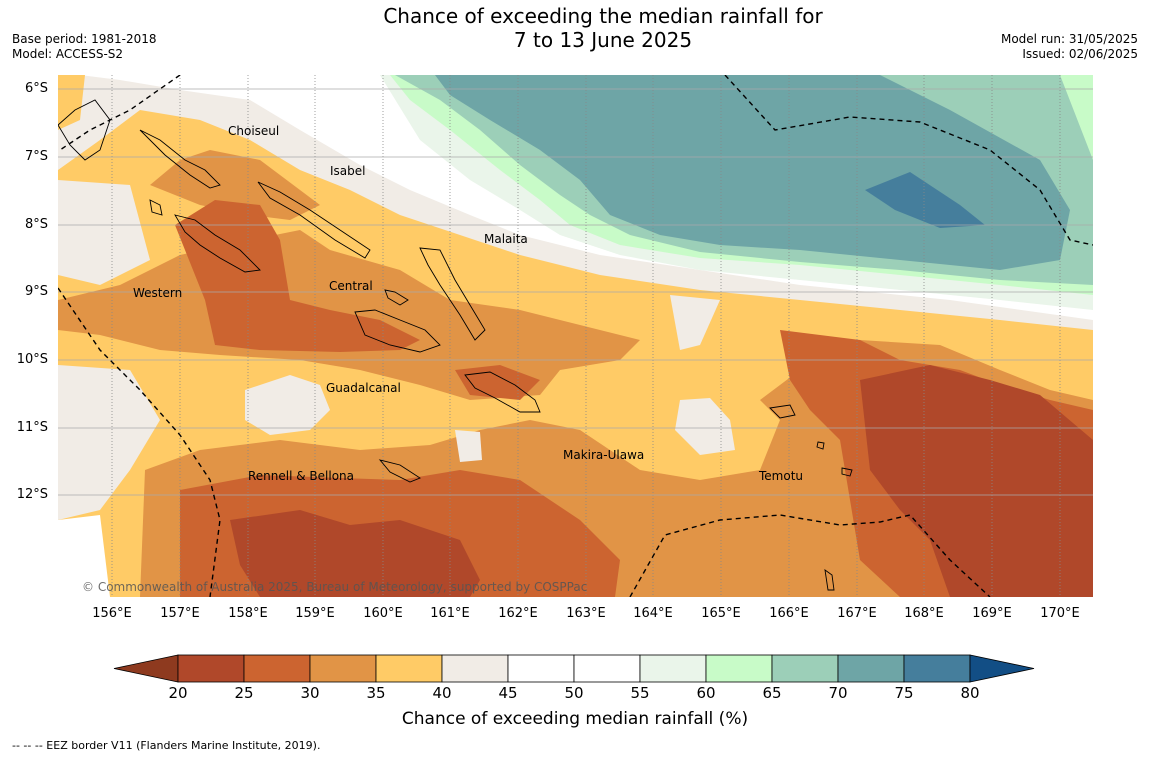 The height and width of the screenshot is (758, 1150). I want to click on island-guadalcanal, so click(397, 331).